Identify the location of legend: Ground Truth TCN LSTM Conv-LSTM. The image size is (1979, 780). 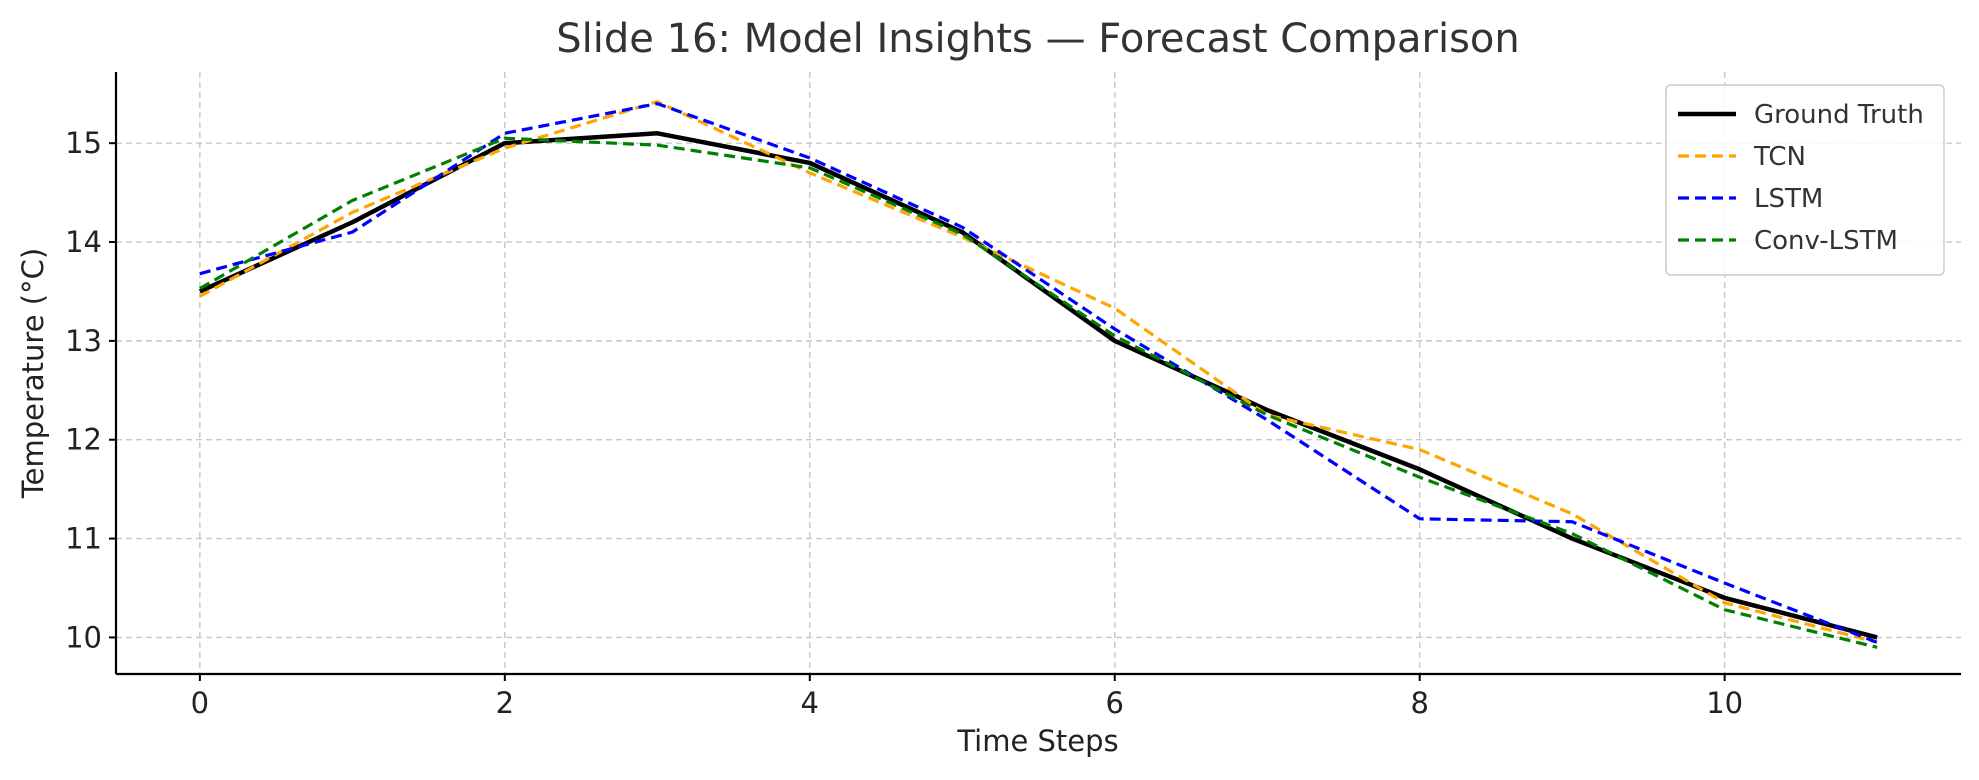
(1805, 180).